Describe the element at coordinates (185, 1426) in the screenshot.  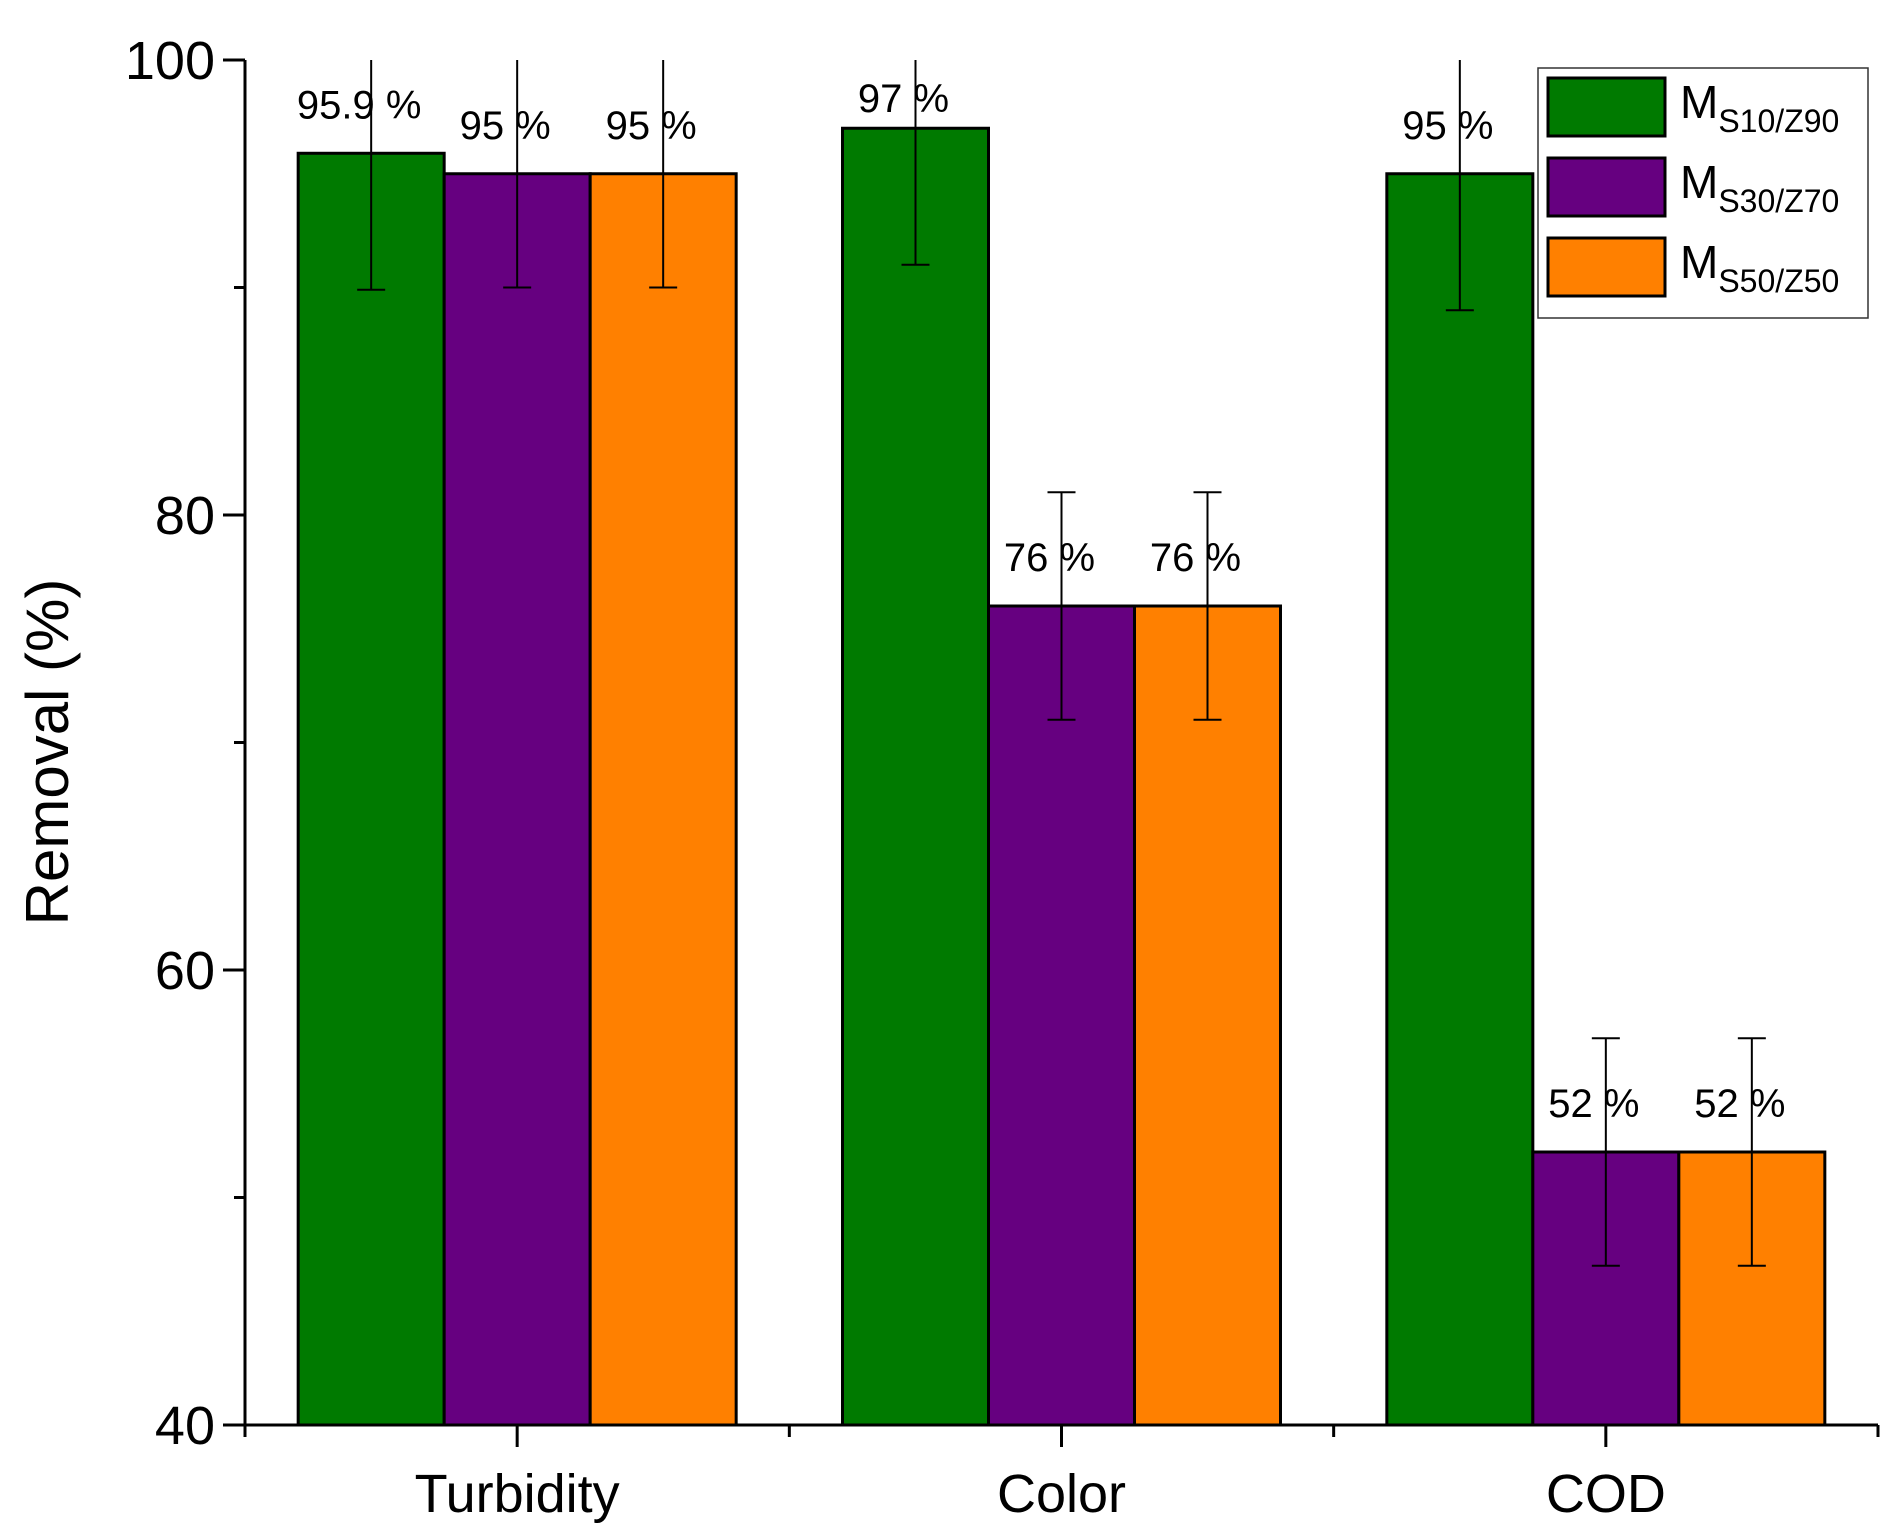
I see `y-tick-label: 40` at that location.